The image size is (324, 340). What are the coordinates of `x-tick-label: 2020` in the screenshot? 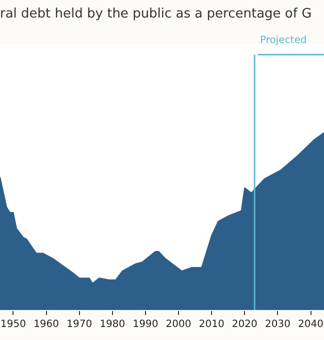 It's located at (245, 324).